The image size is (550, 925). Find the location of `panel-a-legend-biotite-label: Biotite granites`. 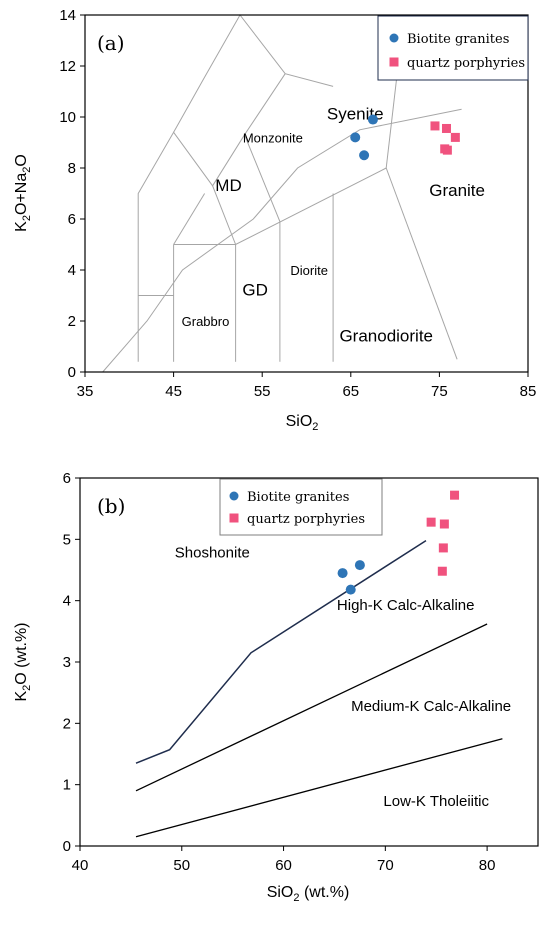

panel-a-legend-biotite-label: Biotite granites is located at coordinates (458, 39).